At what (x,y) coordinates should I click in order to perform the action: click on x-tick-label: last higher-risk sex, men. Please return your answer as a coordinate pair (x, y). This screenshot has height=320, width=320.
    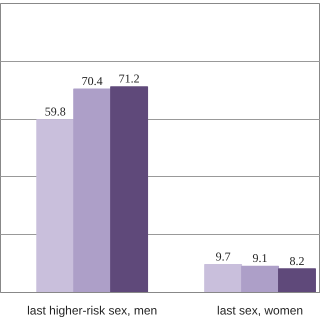
    Looking at the image, I should click on (92, 311).